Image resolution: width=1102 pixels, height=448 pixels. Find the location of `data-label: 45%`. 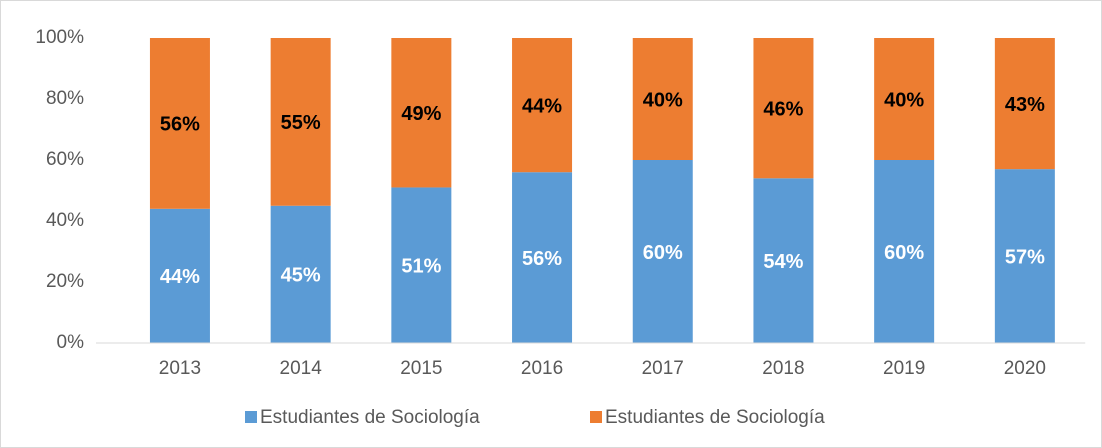

data-label: 45% is located at coordinates (301, 276).